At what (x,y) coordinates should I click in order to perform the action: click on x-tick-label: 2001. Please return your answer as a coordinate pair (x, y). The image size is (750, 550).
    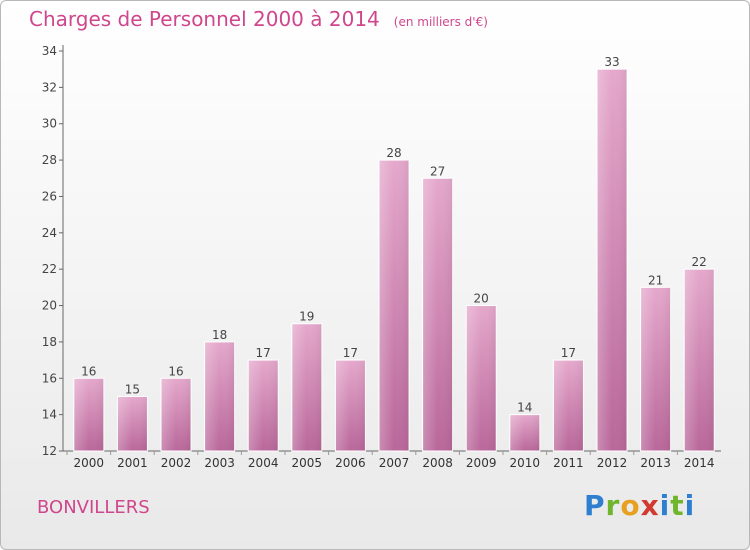
    Looking at the image, I should click on (132, 463).